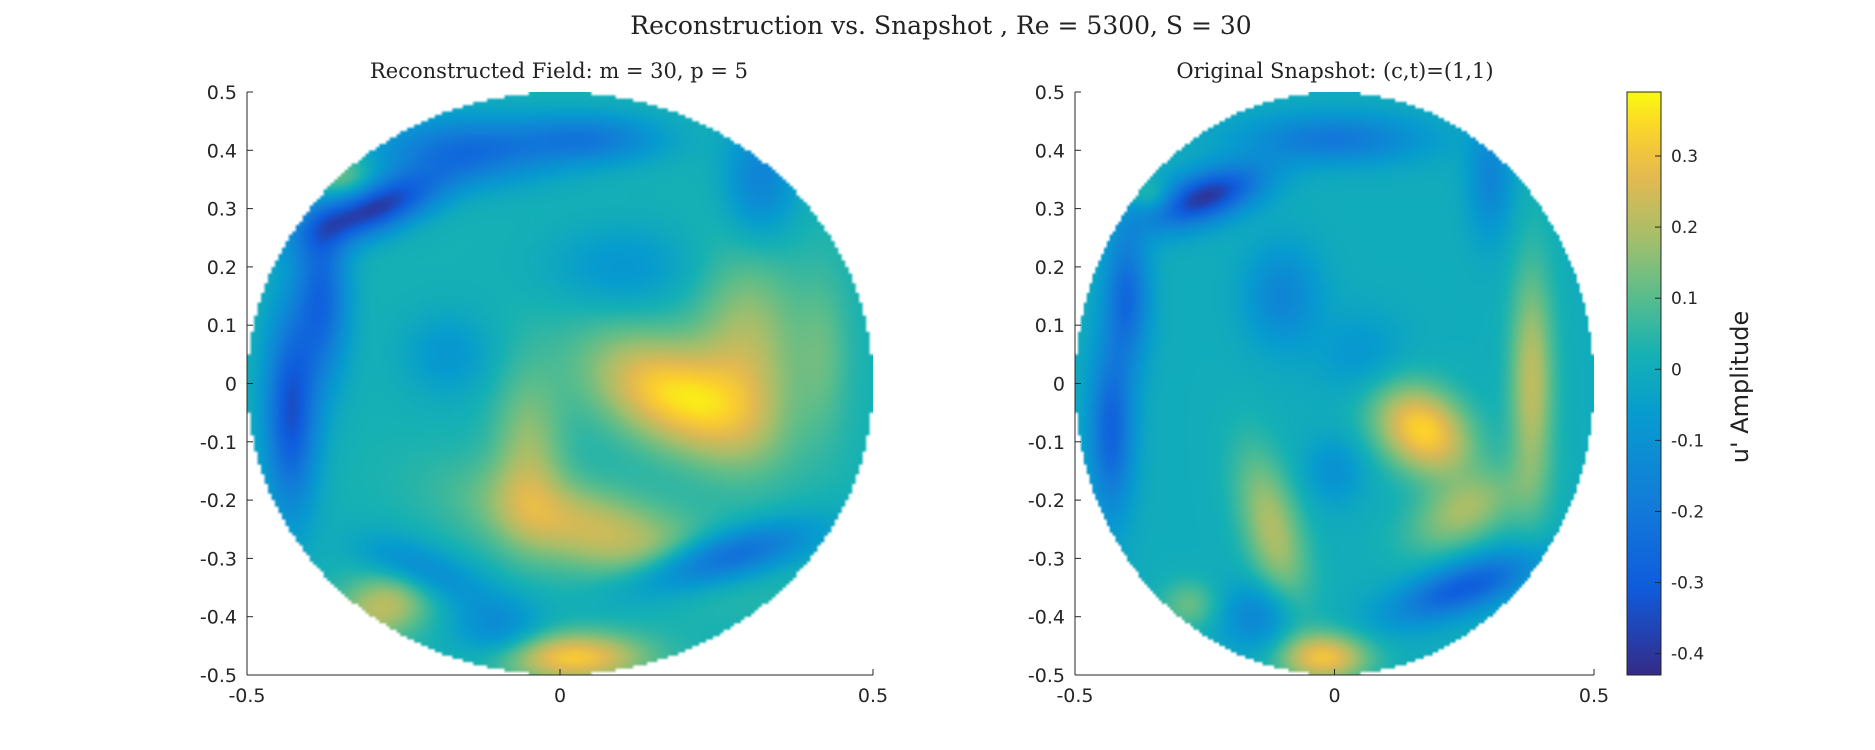 This screenshot has height=750, width=1875. What do you see at coordinates (1684, 228) in the screenshot?
I see `colorbar-tick-label: 0.2` at bounding box center [1684, 228].